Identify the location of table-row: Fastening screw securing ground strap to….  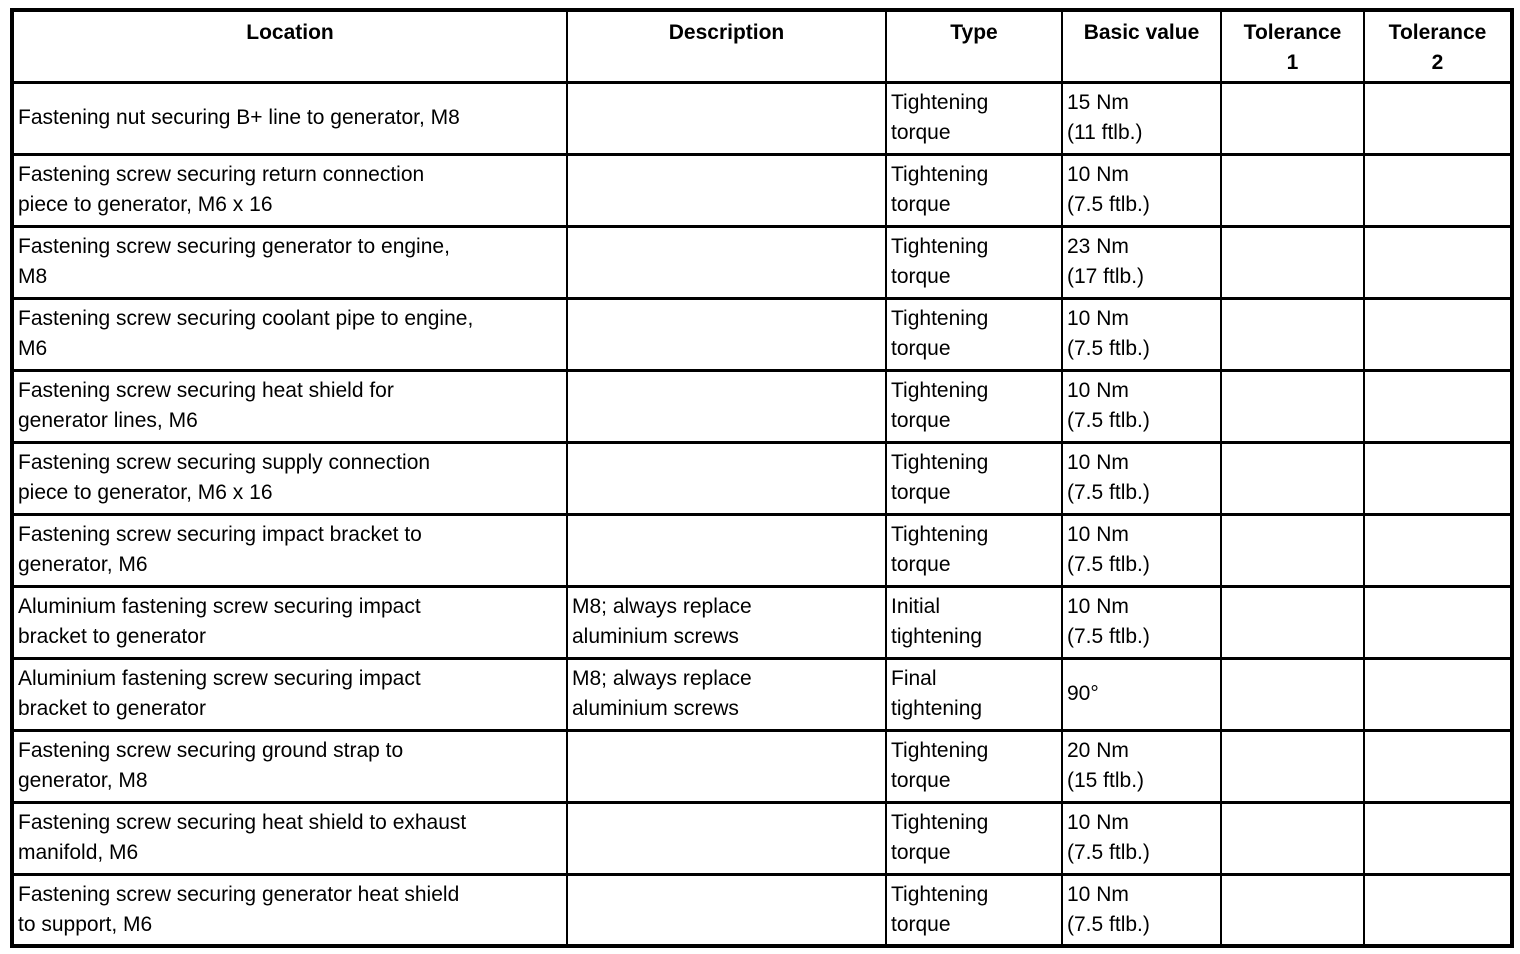
(762, 766).